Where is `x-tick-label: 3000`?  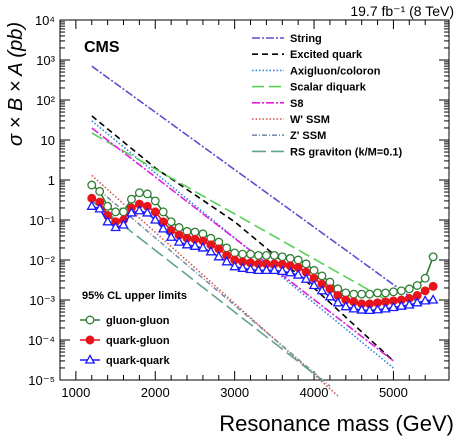 x-tick-label: 3000 is located at coordinates (234, 392).